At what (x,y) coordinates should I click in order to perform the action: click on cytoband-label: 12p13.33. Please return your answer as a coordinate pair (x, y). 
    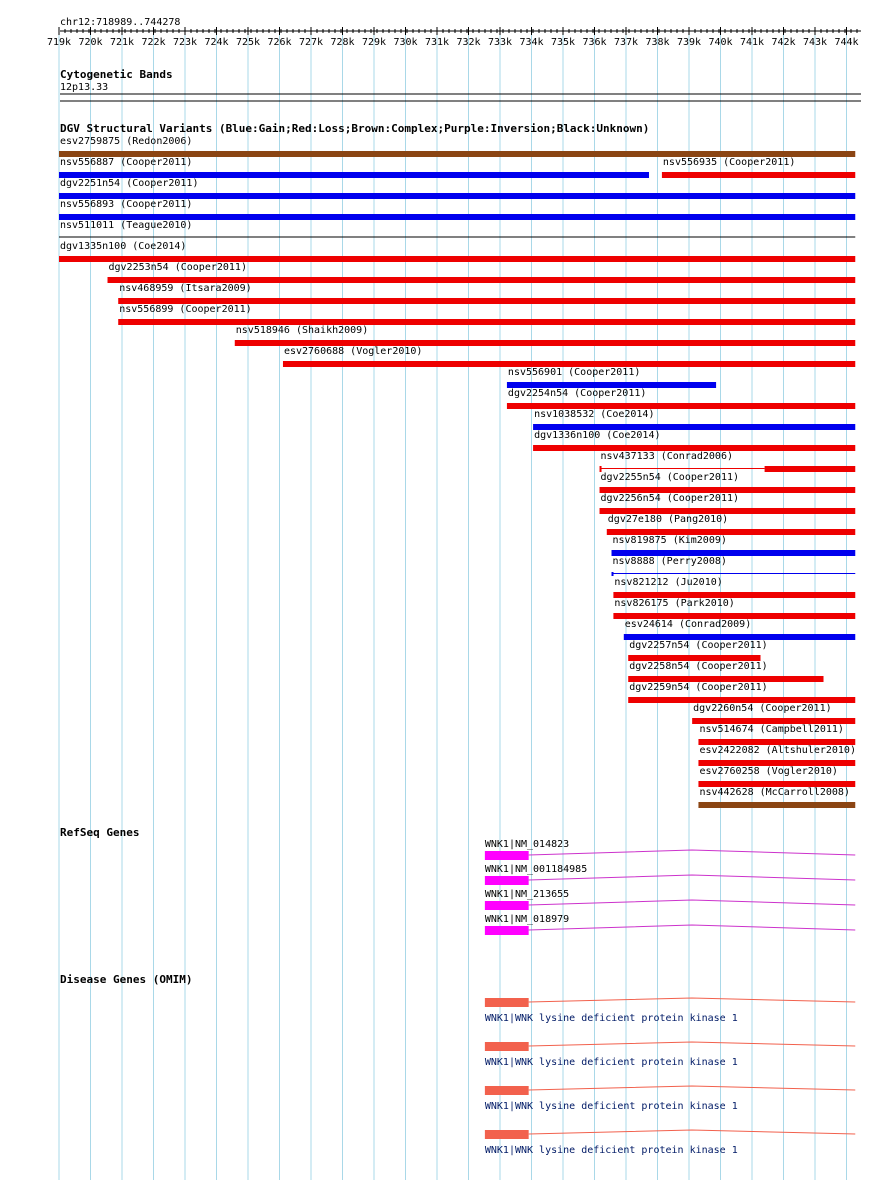
    Looking at the image, I should click on (84, 87).